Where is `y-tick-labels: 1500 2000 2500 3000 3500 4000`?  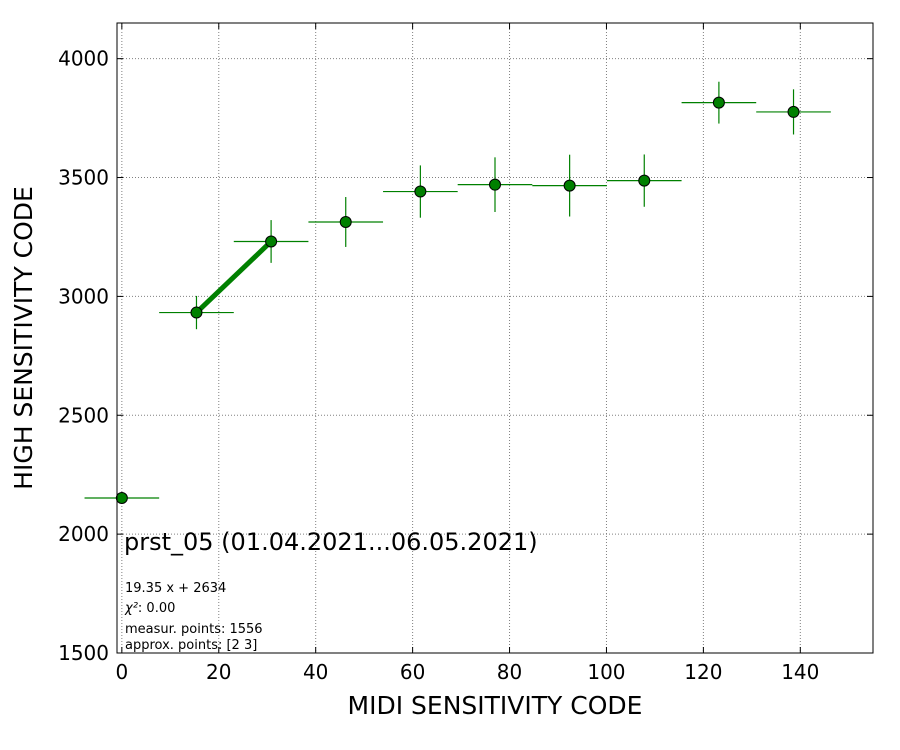
y-tick-labels: 1500 2000 2500 3000 3500 4000 is located at coordinates (83, 356).